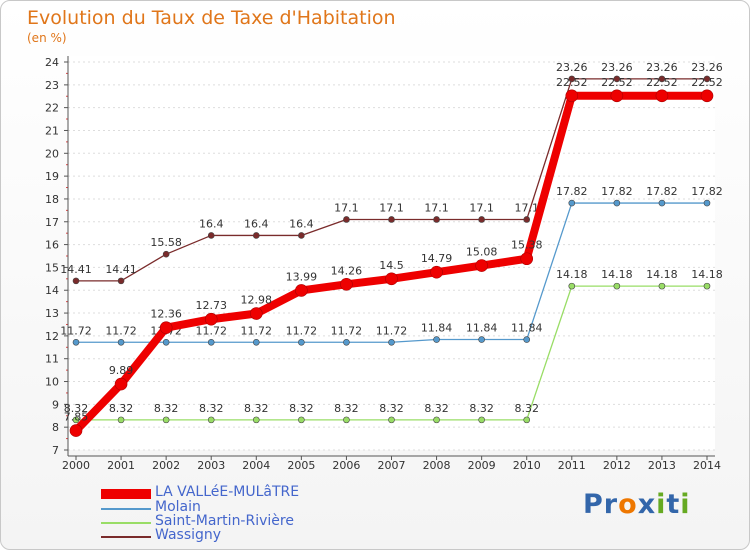 This screenshot has width=750, height=550. I want to click on data-label: 15.38, so click(527, 245).